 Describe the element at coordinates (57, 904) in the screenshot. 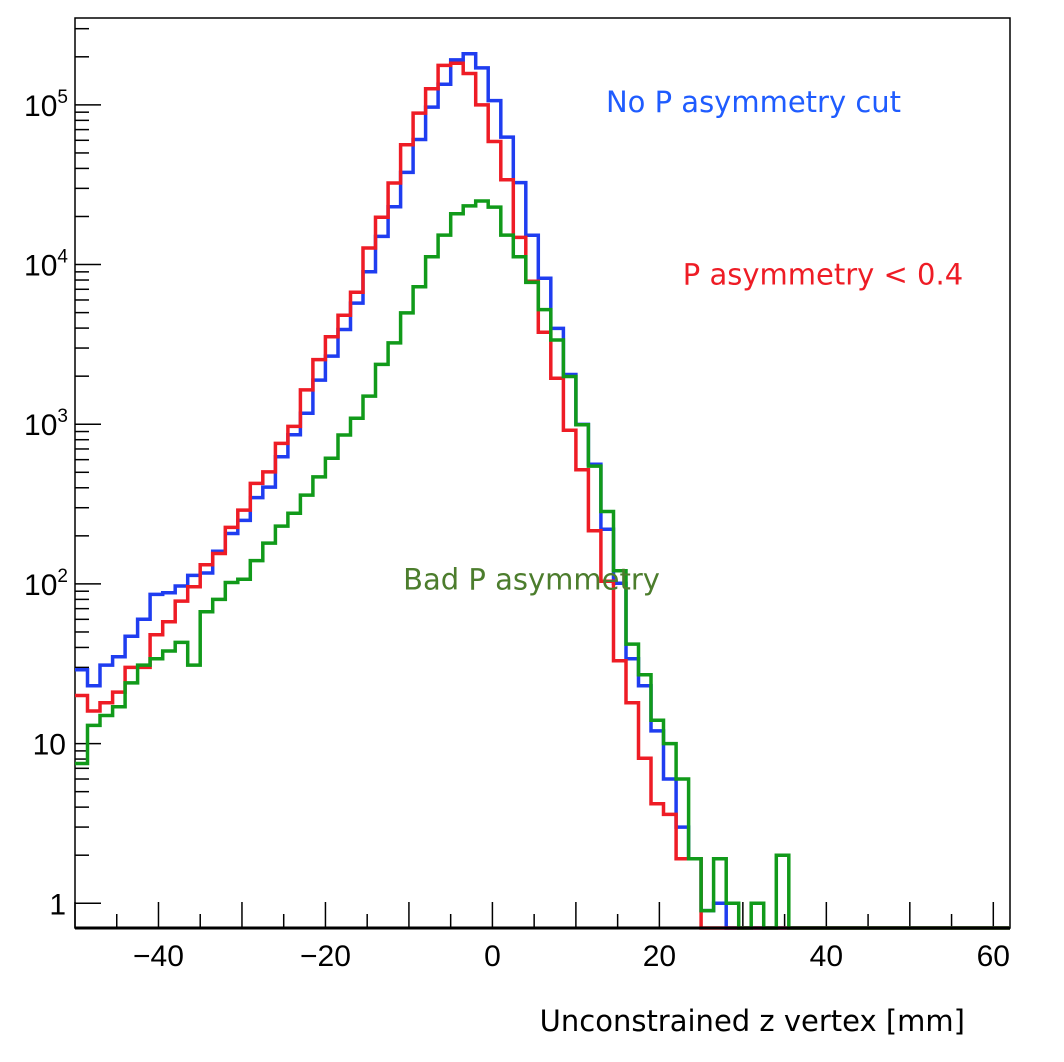

I see `y-tick-label: 1` at that location.